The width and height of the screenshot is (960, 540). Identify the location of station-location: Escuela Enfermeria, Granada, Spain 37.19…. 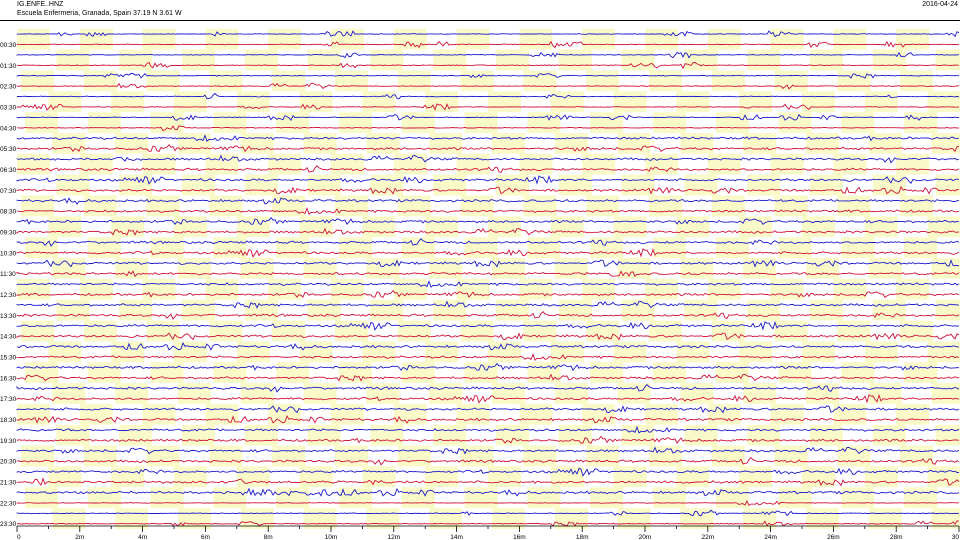
(99, 13).